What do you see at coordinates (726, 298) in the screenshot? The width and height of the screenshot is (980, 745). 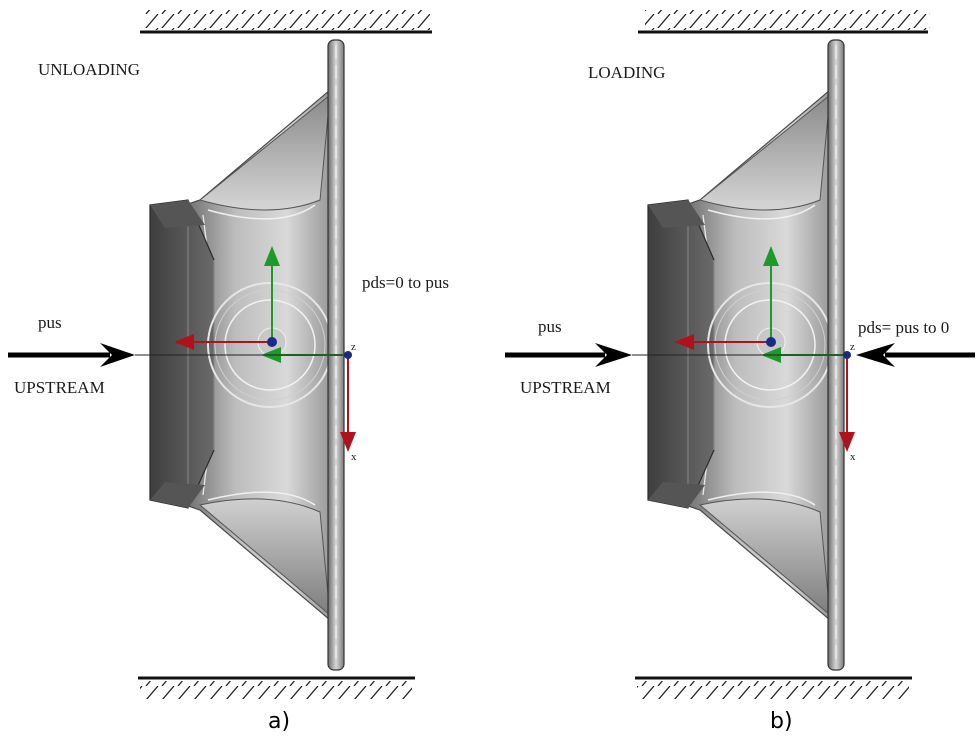 I see `local-axes-b` at bounding box center [726, 298].